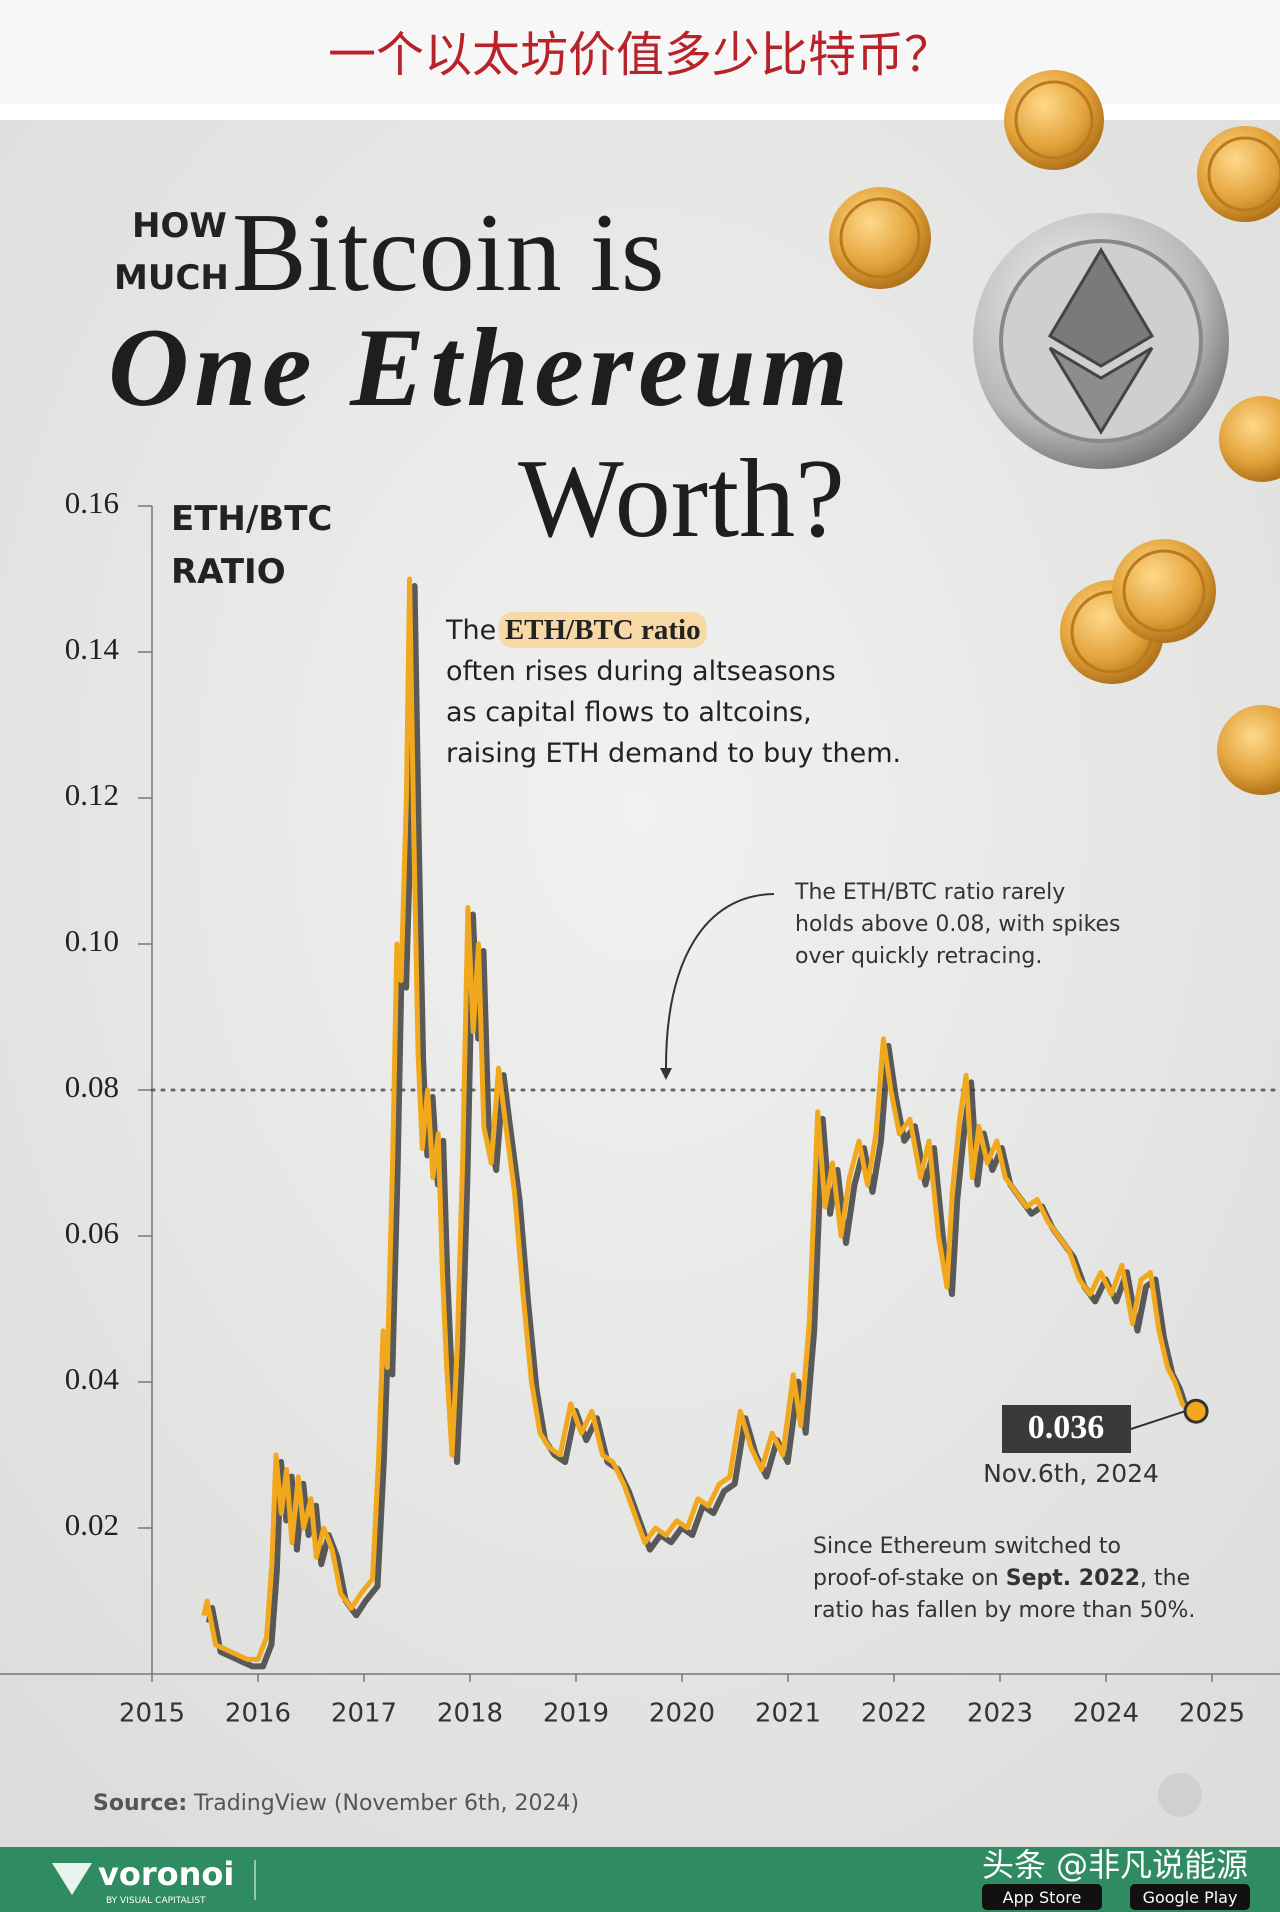 The height and width of the screenshot is (1912, 1280). What do you see at coordinates (1212, 1714) in the screenshot?
I see `x-tick-label: 2025` at bounding box center [1212, 1714].